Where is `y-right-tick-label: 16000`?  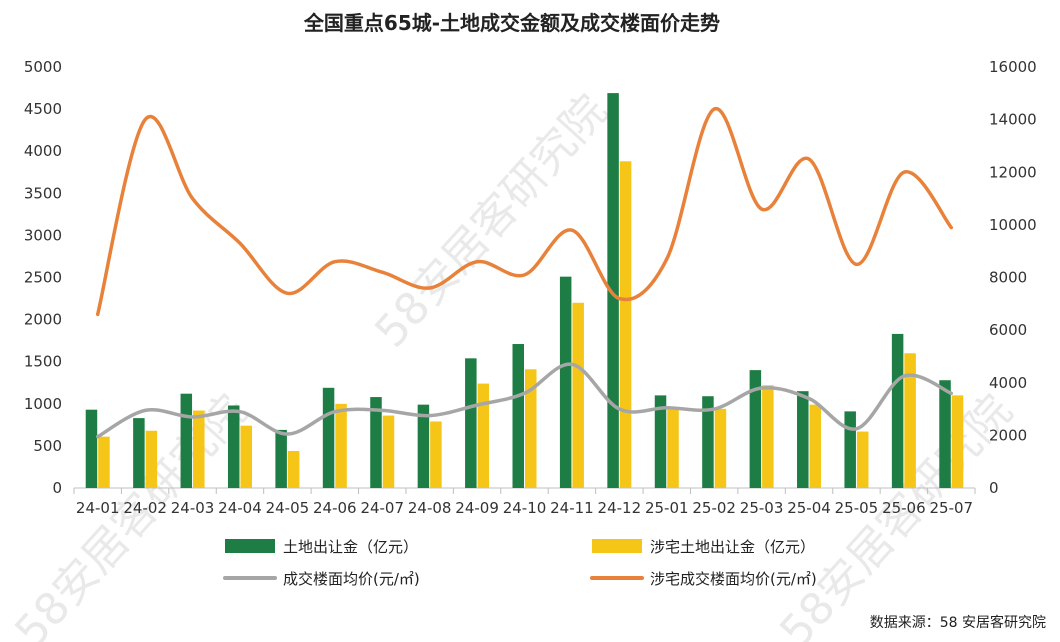
y-right-tick-label: 16000 is located at coordinates (1013, 67).